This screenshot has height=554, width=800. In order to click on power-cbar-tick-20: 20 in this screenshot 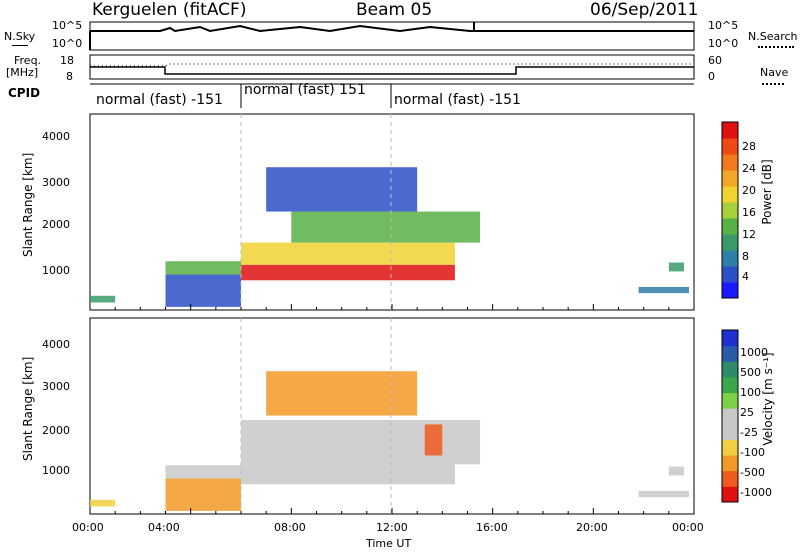, I will do `click(749, 190)`.